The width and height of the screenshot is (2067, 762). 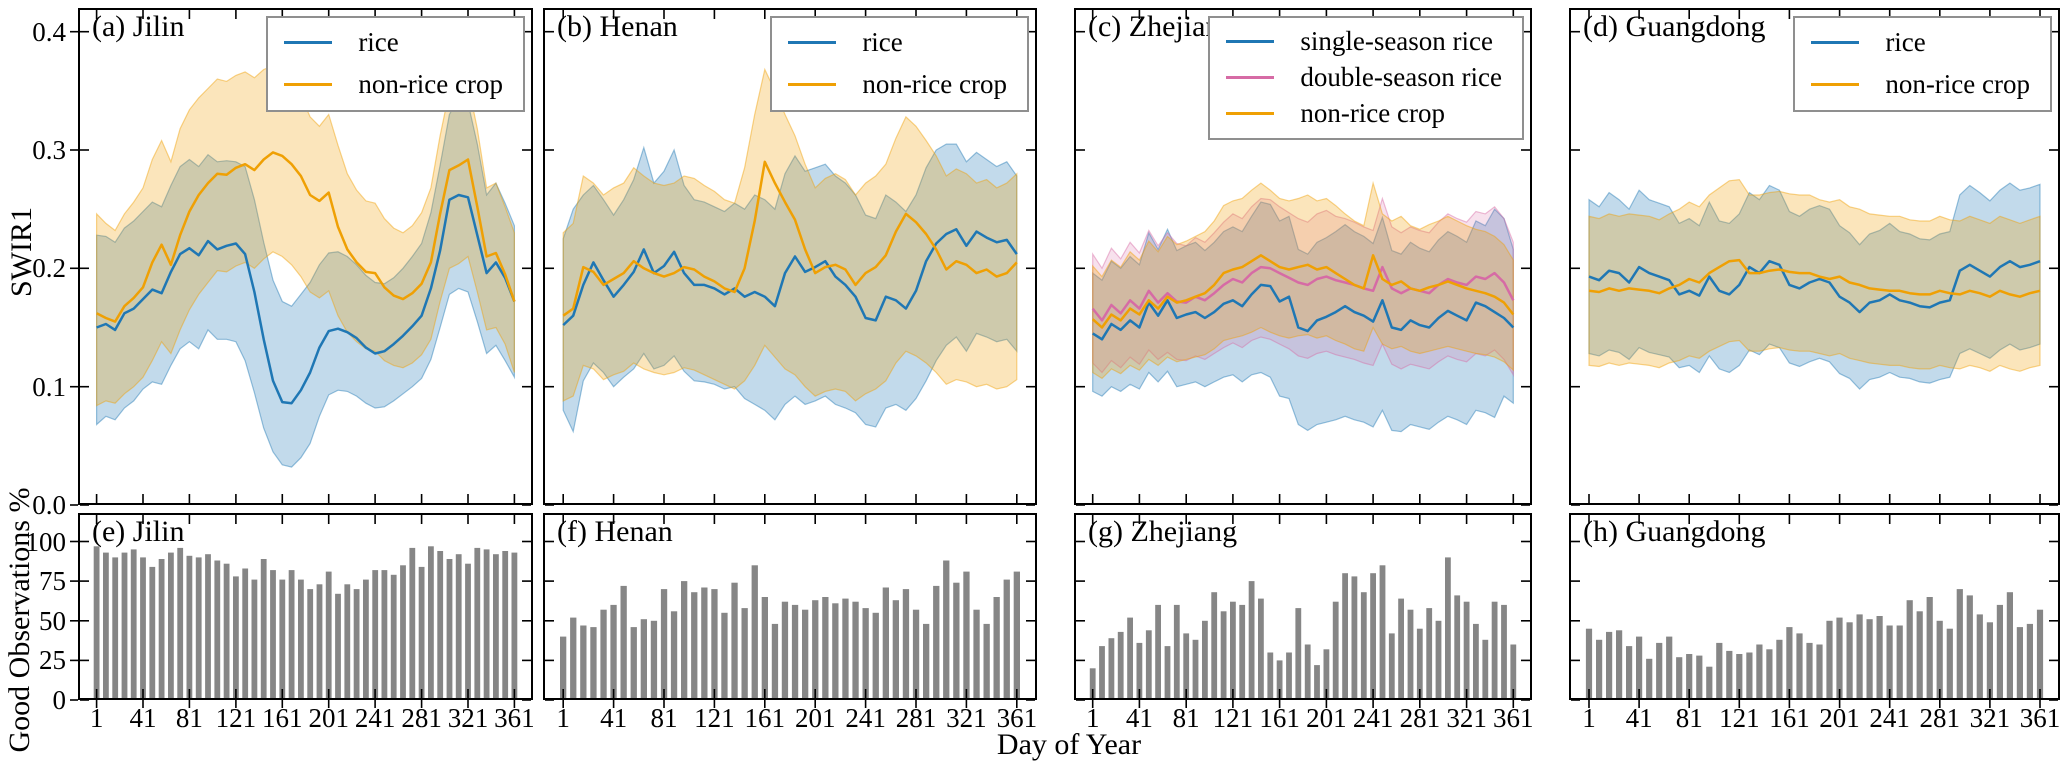 I want to click on chart-g-canvas, so click(x=1303, y=610).